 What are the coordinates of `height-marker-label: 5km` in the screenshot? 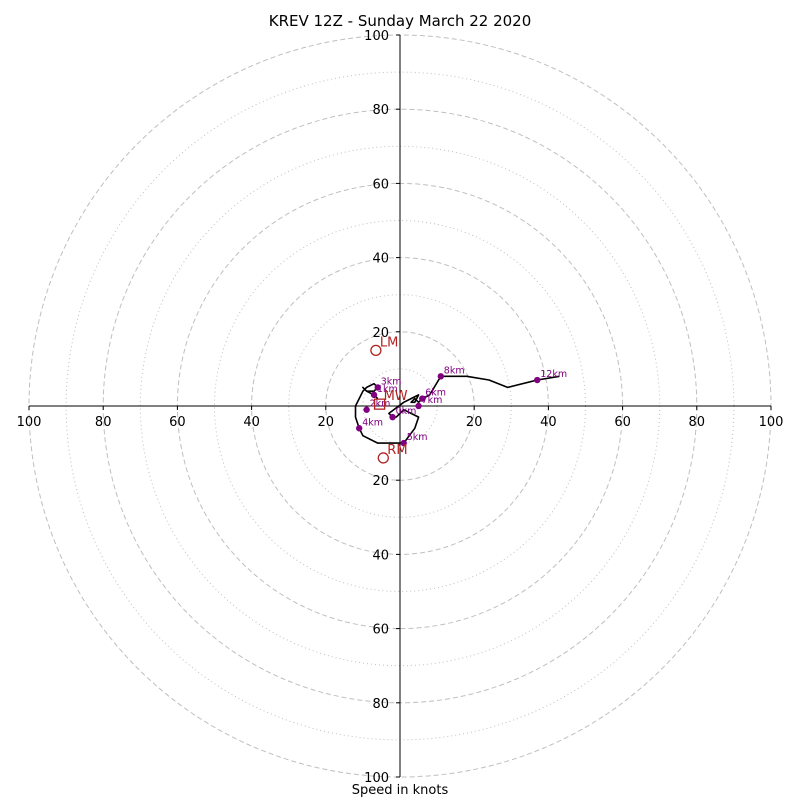 It's located at (417, 437).